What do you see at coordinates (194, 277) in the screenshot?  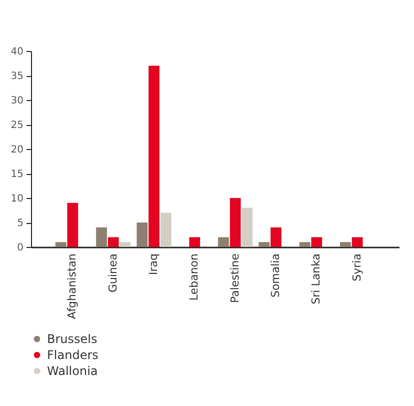 I see `x-tick-label: Lebanon` at bounding box center [194, 277].